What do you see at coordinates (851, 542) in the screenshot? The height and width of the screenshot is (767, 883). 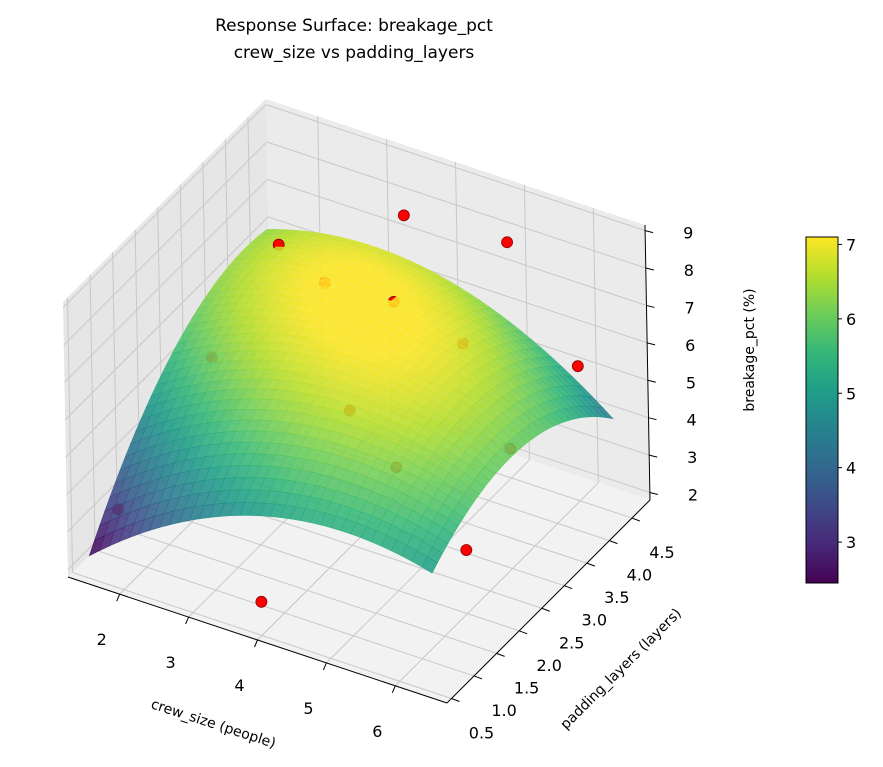 I see `colorbar-tick-label: 3` at bounding box center [851, 542].